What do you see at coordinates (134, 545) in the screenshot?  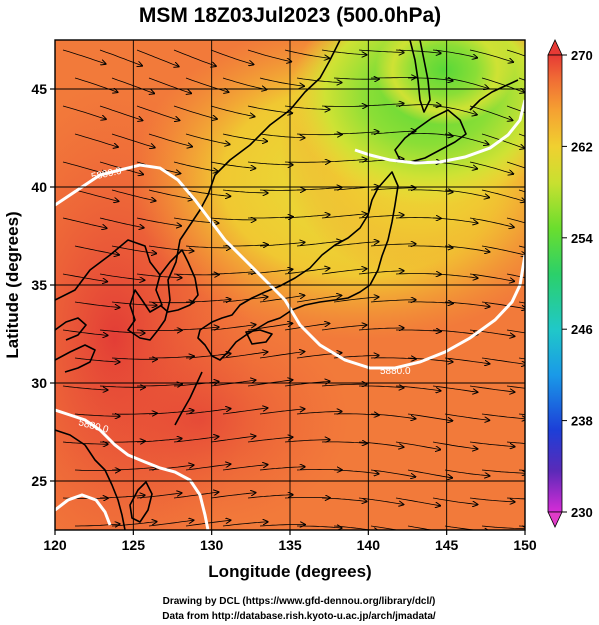 I see `x-tick-label: 125` at bounding box center [134, 545].